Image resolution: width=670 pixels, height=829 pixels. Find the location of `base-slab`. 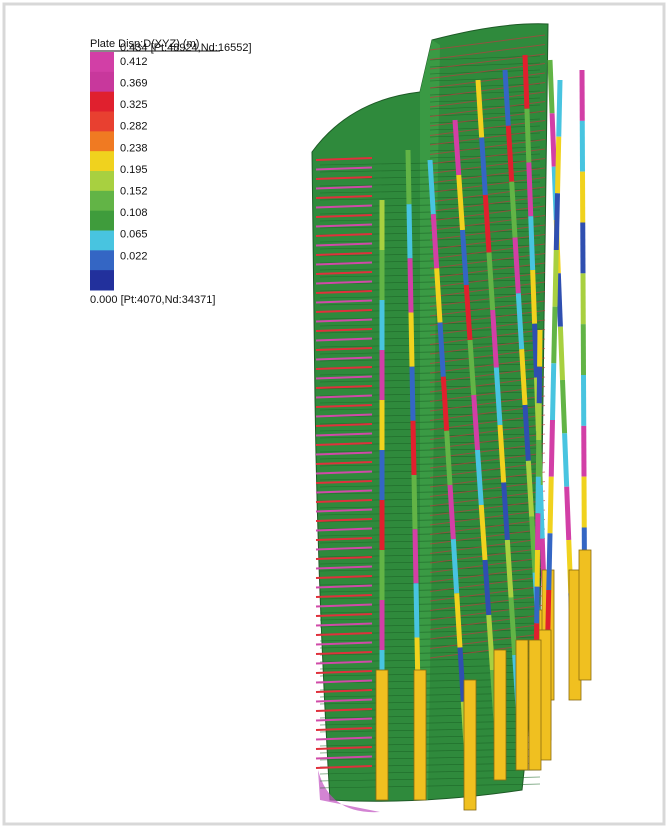

base-slab is located at coordinates (349, 791).